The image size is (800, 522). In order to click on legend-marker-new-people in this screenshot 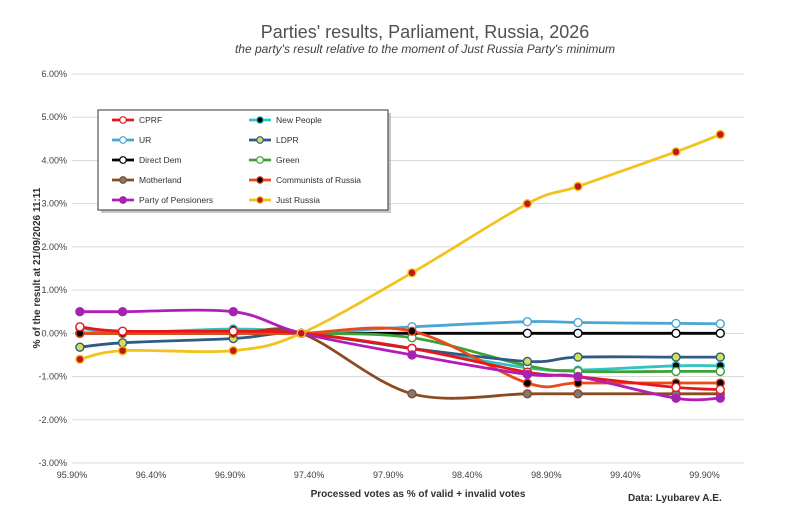, I will do `click(260, 120)`.